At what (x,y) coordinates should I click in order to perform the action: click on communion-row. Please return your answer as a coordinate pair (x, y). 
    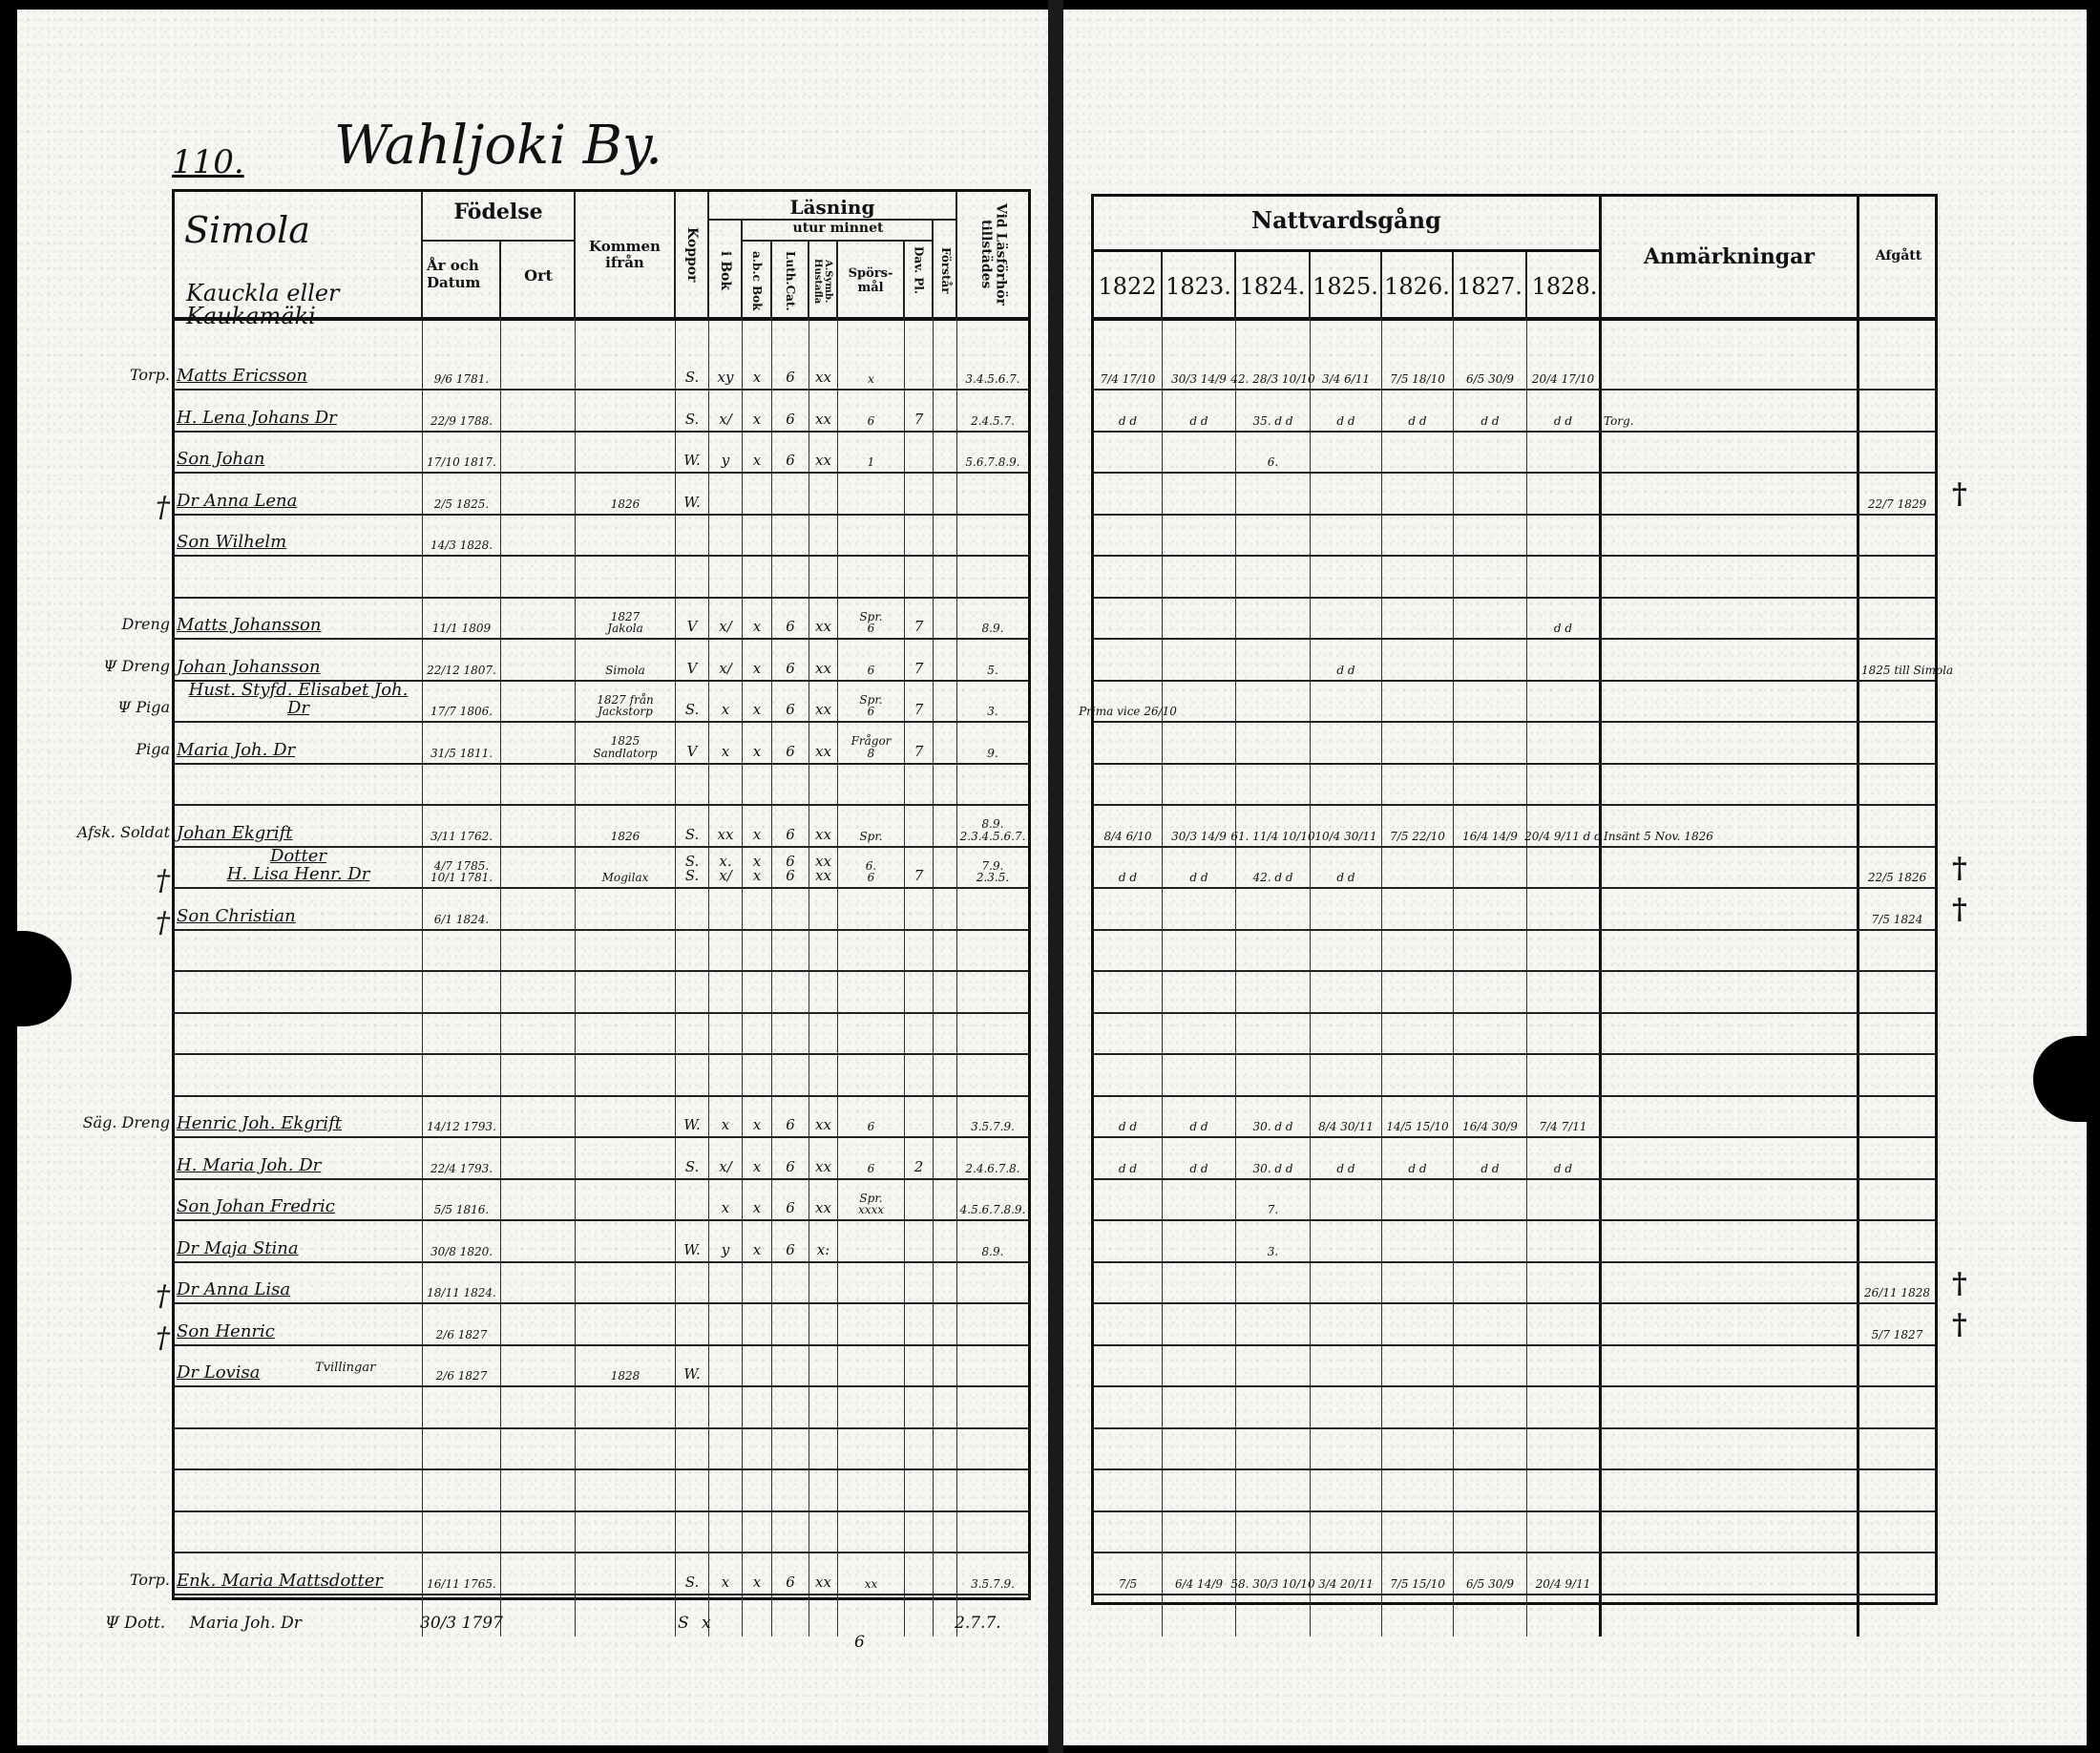
    Looking at the image, I should click on (1515, 578).